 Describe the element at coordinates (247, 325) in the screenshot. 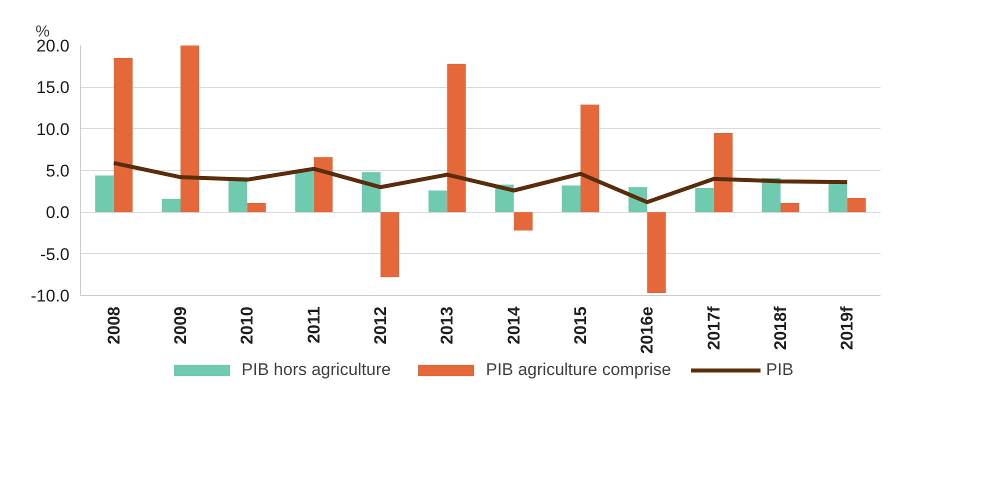

I see `x-tick-label: 2010` at that location.